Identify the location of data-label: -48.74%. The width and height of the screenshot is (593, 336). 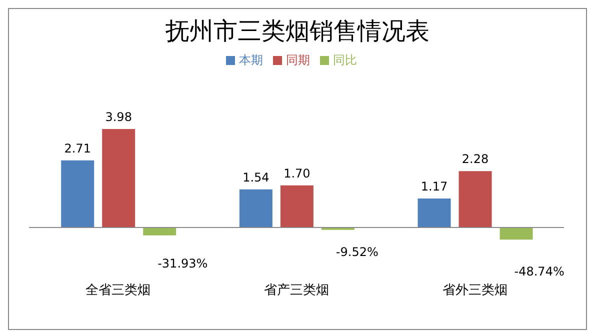
(539, 271).